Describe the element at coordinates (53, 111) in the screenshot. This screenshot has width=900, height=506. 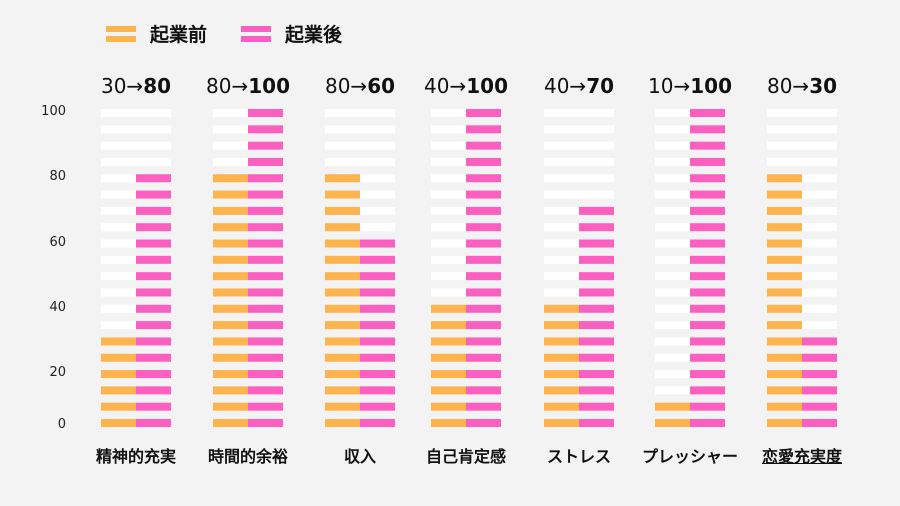
I see `y-tick-label: 100` at that location.